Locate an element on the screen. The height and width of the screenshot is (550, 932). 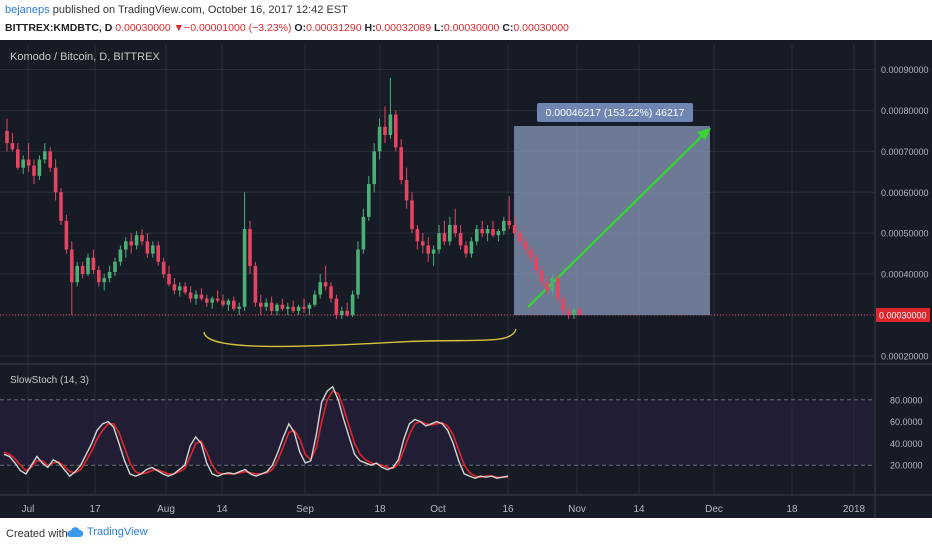
footer: Created with TradingView is located at coordinates (466, 534).